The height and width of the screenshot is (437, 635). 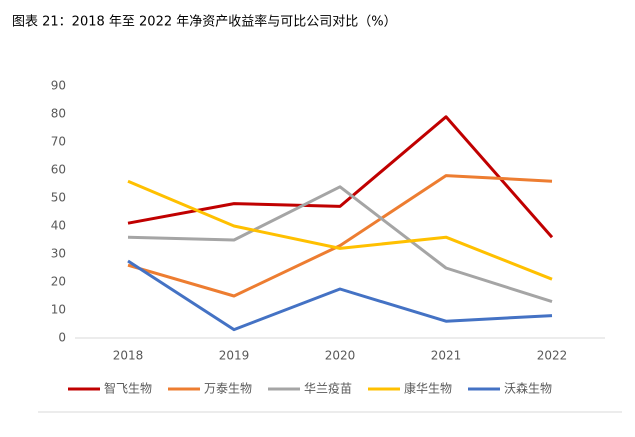 I want to click on legend-label: 康华生物, so click(x=428, y=388).